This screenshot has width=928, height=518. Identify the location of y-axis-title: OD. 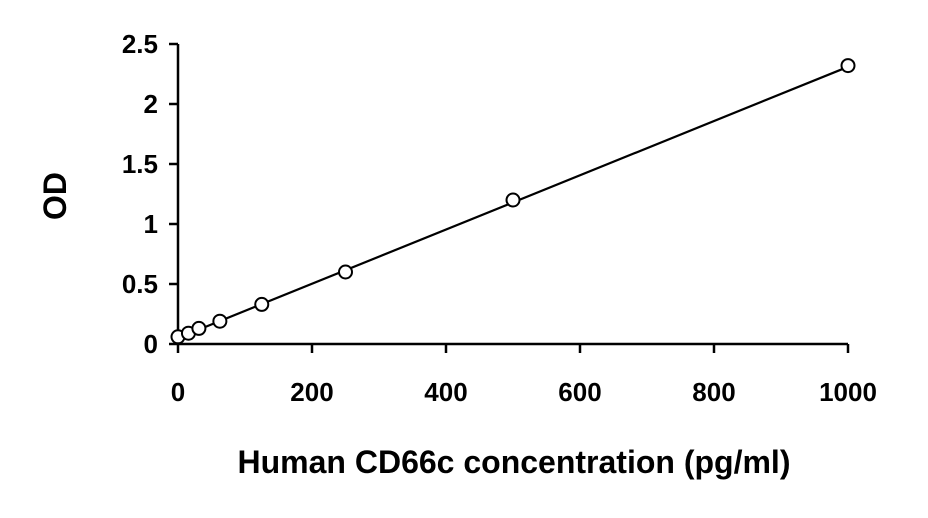
(55, 196).